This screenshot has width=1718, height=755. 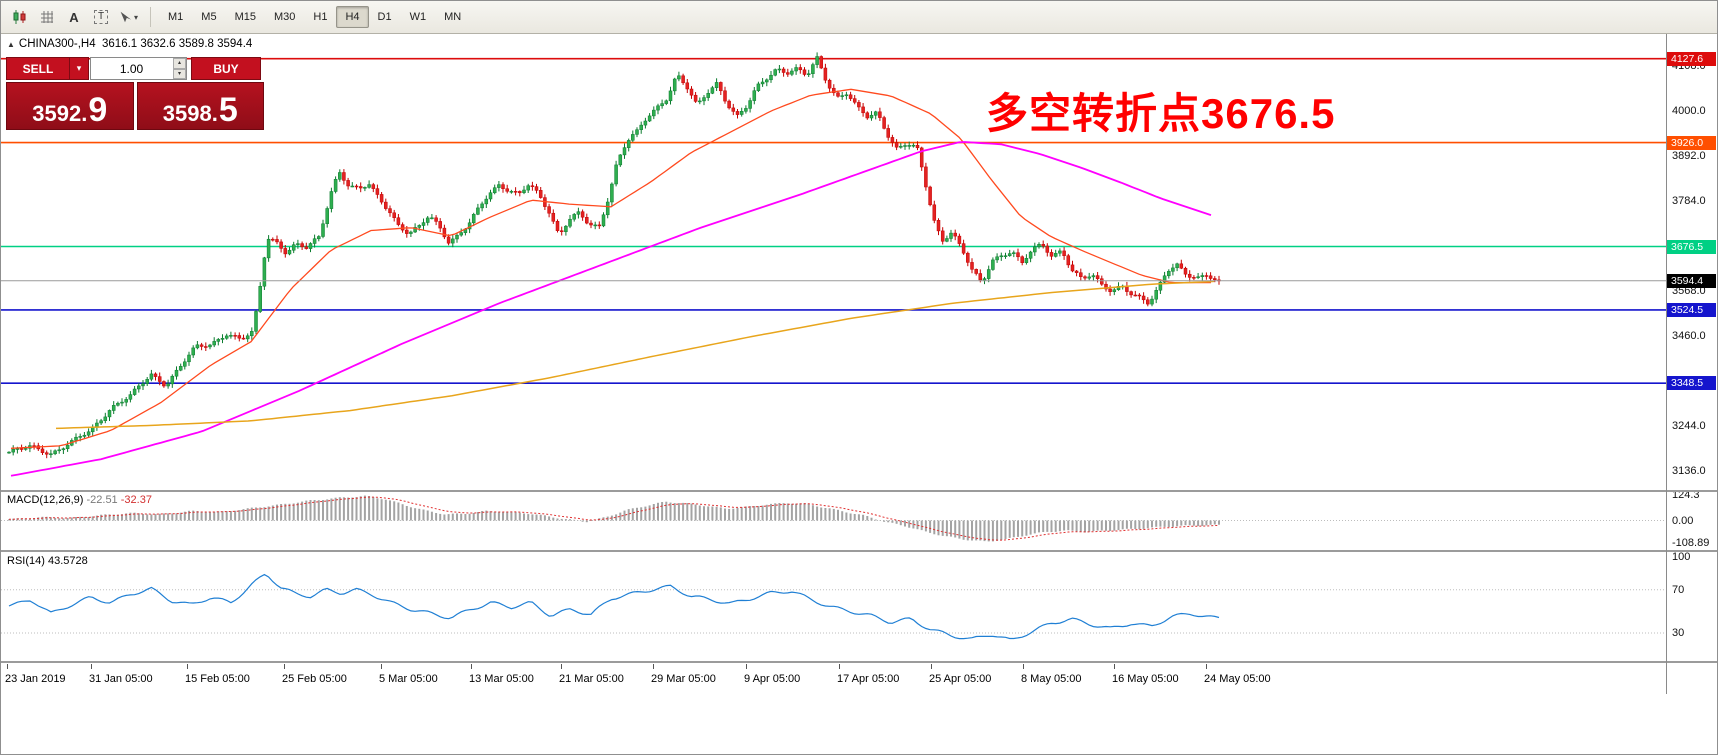 What do you see at coordinates (1689, 336) in the screenshot?
I see `price-tick-label: 3460.0` at bounding box center [1689, 336].